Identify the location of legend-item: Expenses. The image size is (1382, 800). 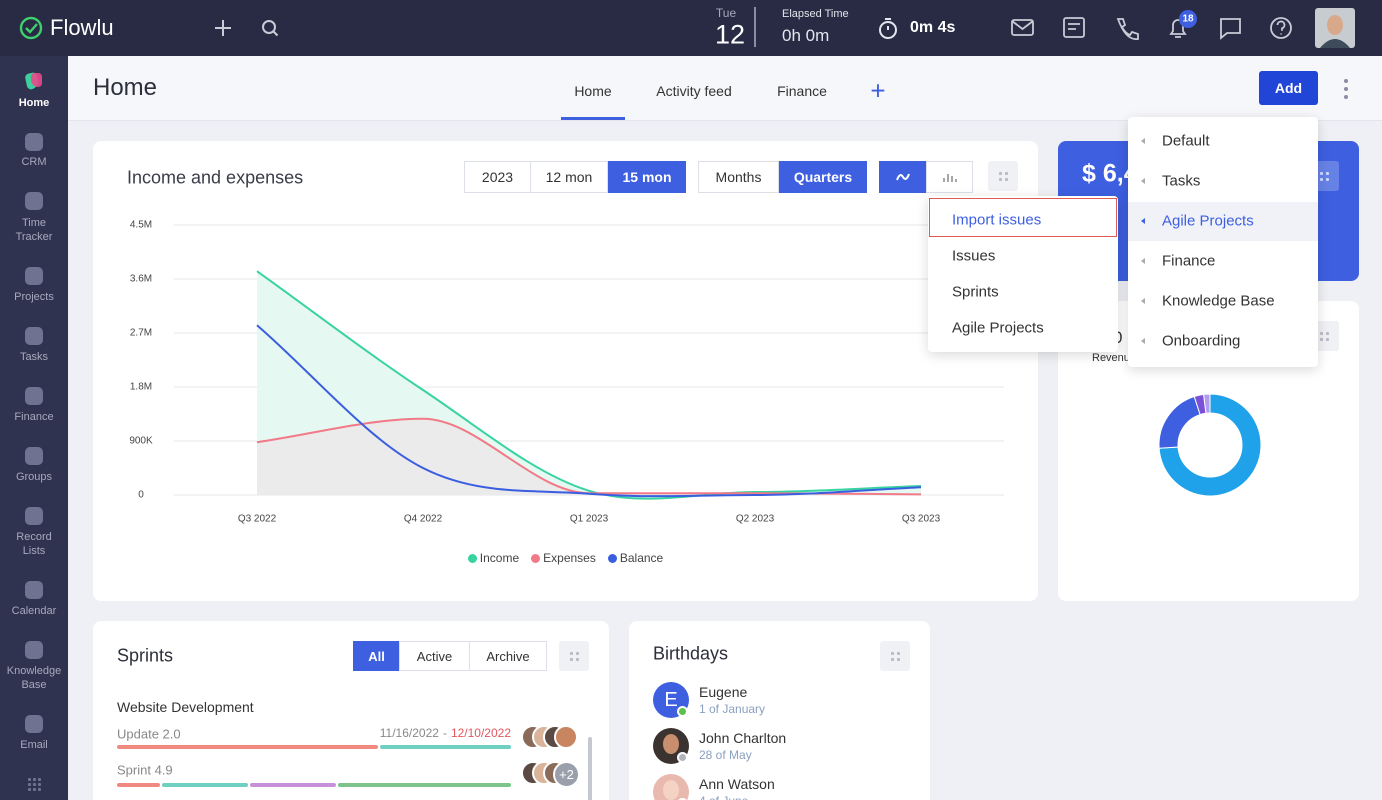
(563, 558).